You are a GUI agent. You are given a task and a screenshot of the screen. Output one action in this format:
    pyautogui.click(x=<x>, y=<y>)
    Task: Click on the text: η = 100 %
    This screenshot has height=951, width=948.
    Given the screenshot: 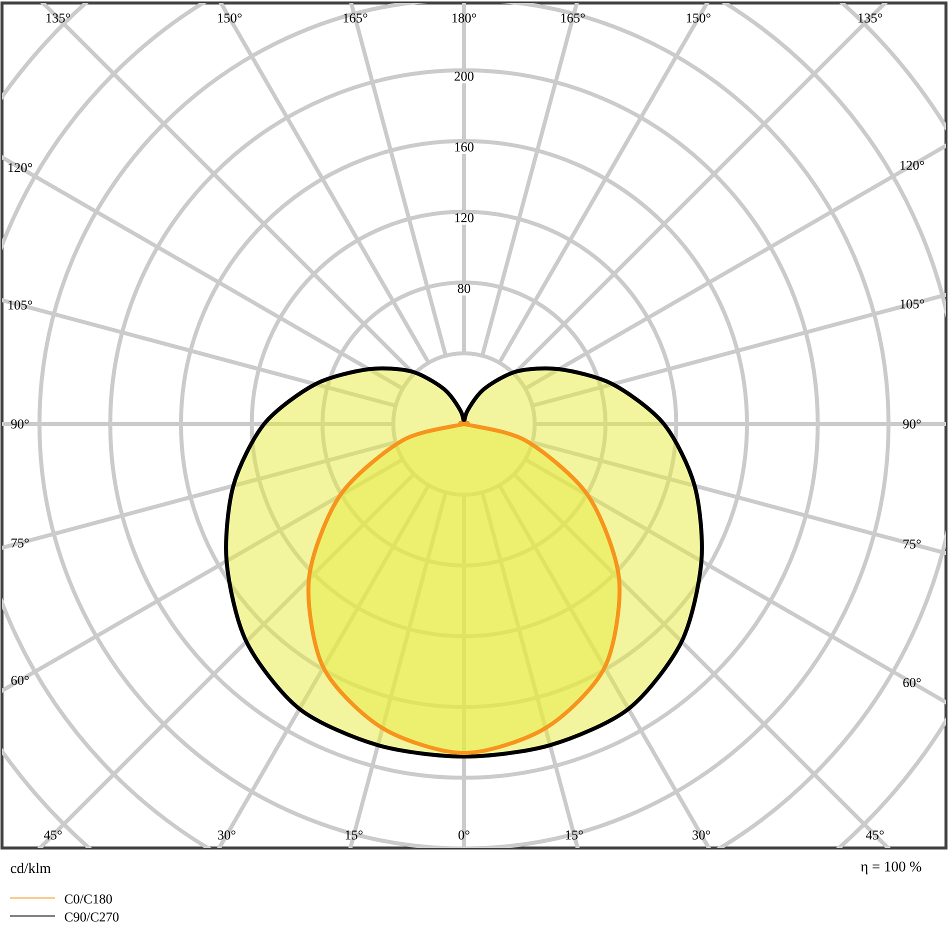 What is the action you would take?
    pyautogui.click(x=891, y=868)
    